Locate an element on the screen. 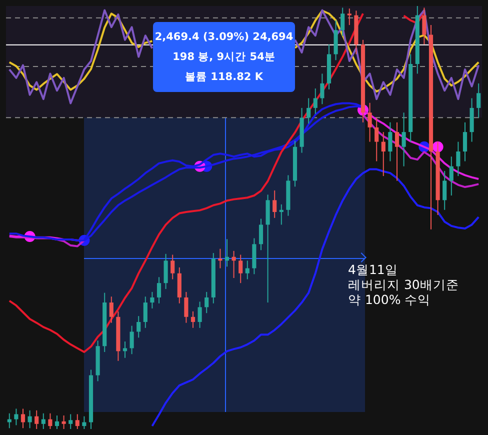  annotation: 198 봉, 9시간 54분 is located at coordinates (224, 57).